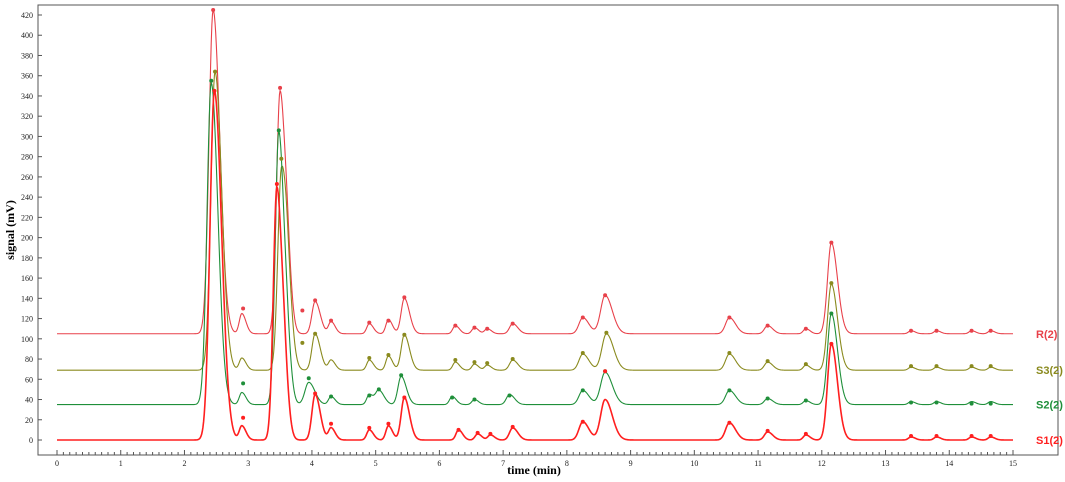 The width and height of the screenshot is (1065, 482). What do you see at coordinates (1047, 335) in the screenshot?
I see `series-label: R(2)` at bounding box center [1047, 335].